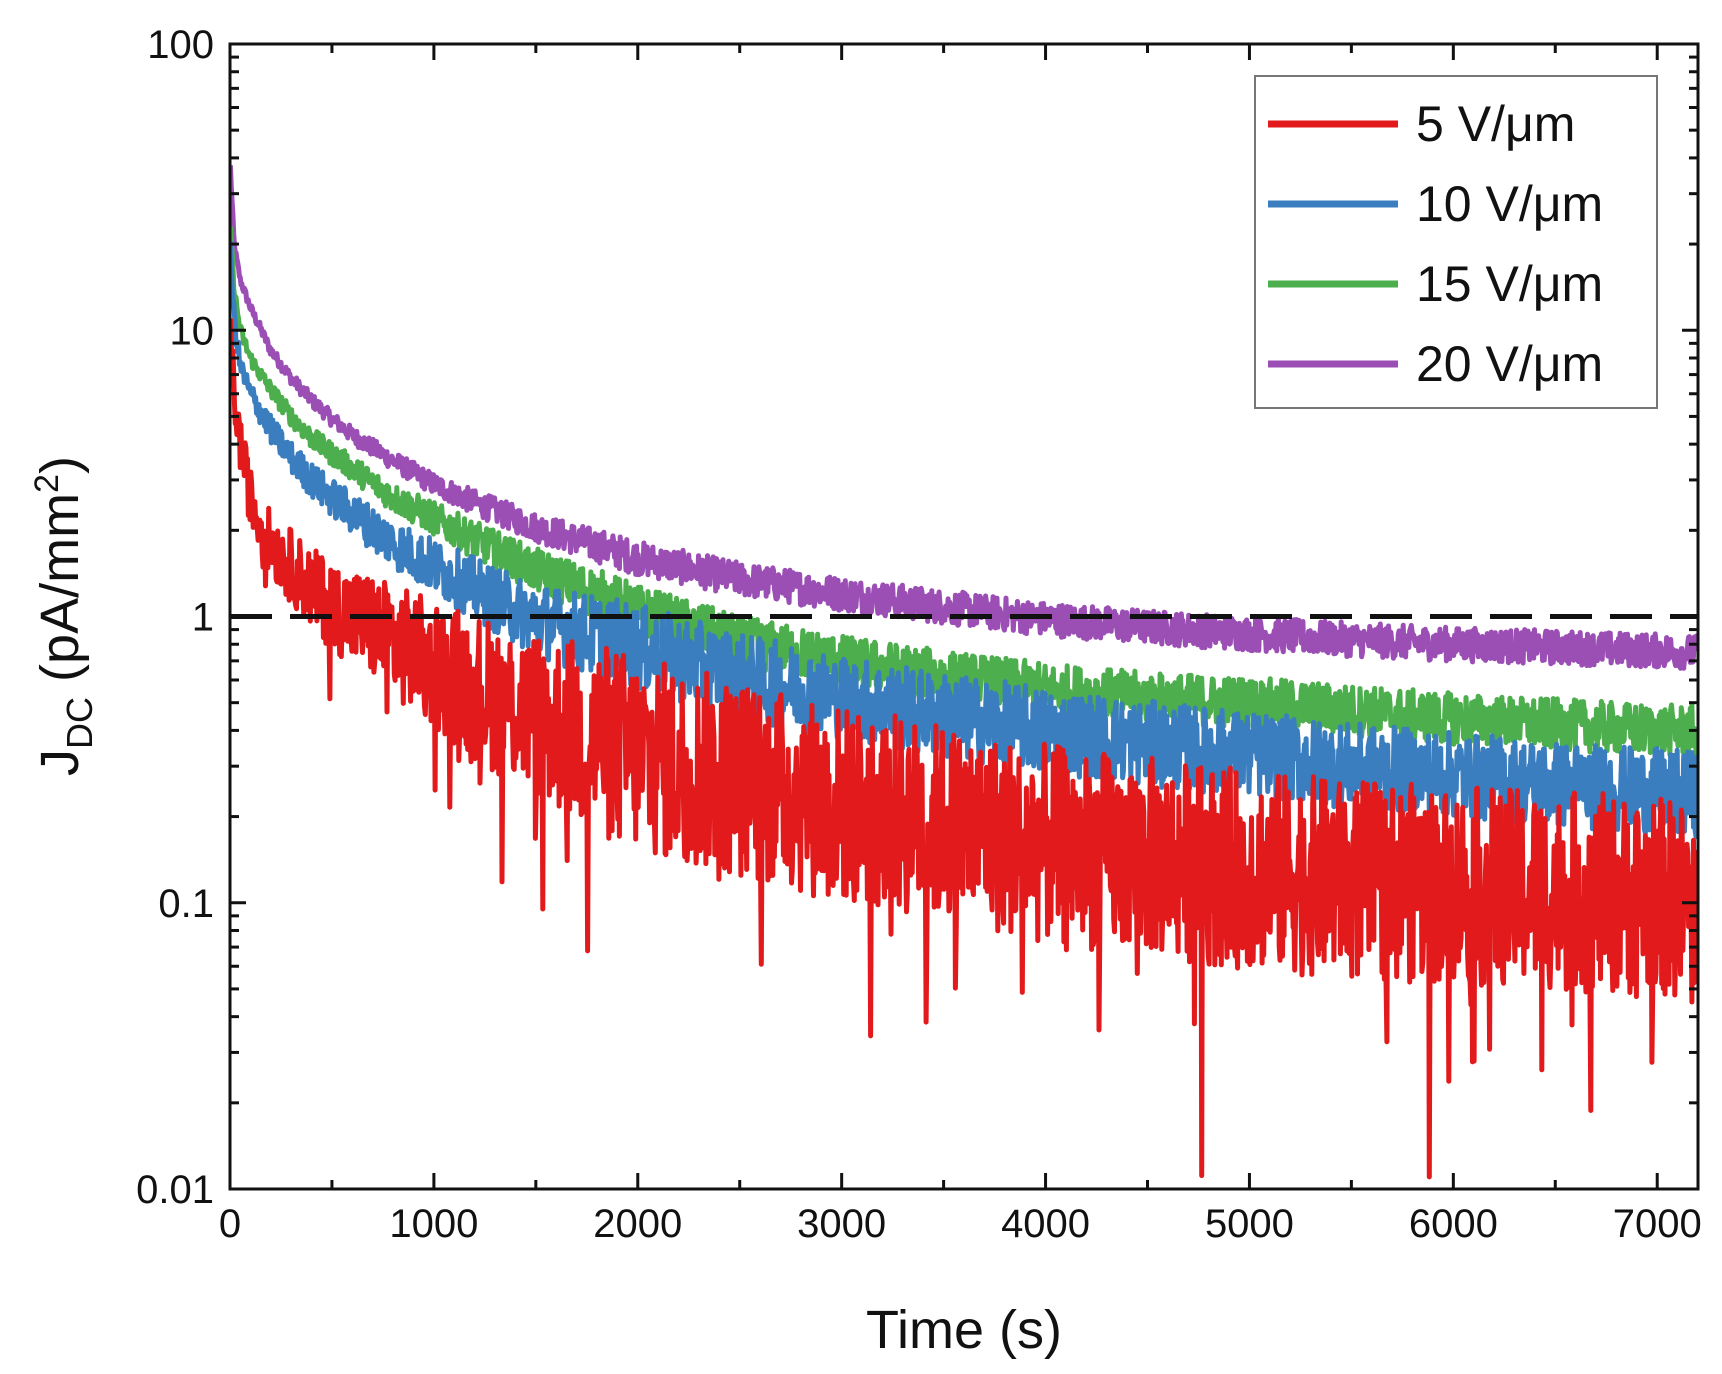 The width and height of the screenshot is (1722, 1374). Describe the element at coordinates (1495, 124) in the screenshot. I see `legend-label: 5 V/μm` at that location.